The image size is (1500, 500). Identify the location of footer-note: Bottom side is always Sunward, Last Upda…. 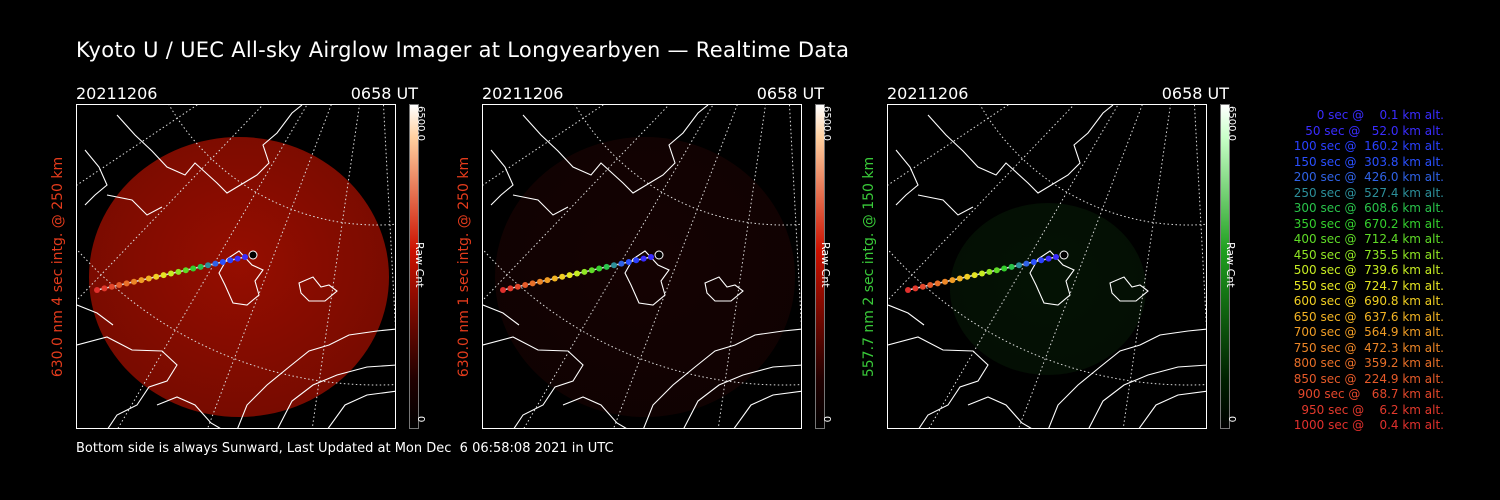
(345, 448).